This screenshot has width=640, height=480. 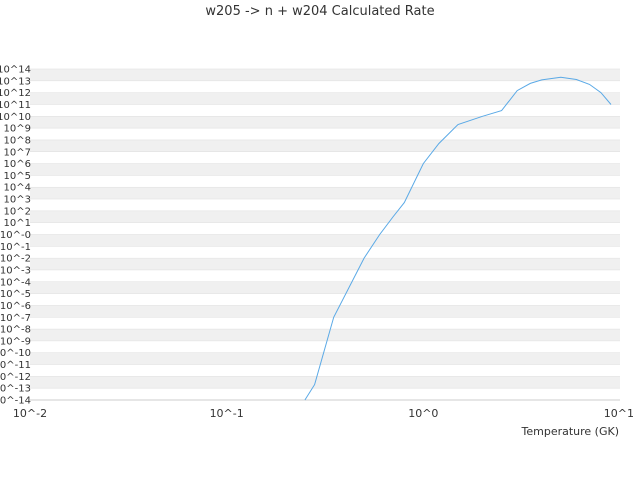 I want to click on y-tick-label: 10^-14, so click(x=15, y=401).